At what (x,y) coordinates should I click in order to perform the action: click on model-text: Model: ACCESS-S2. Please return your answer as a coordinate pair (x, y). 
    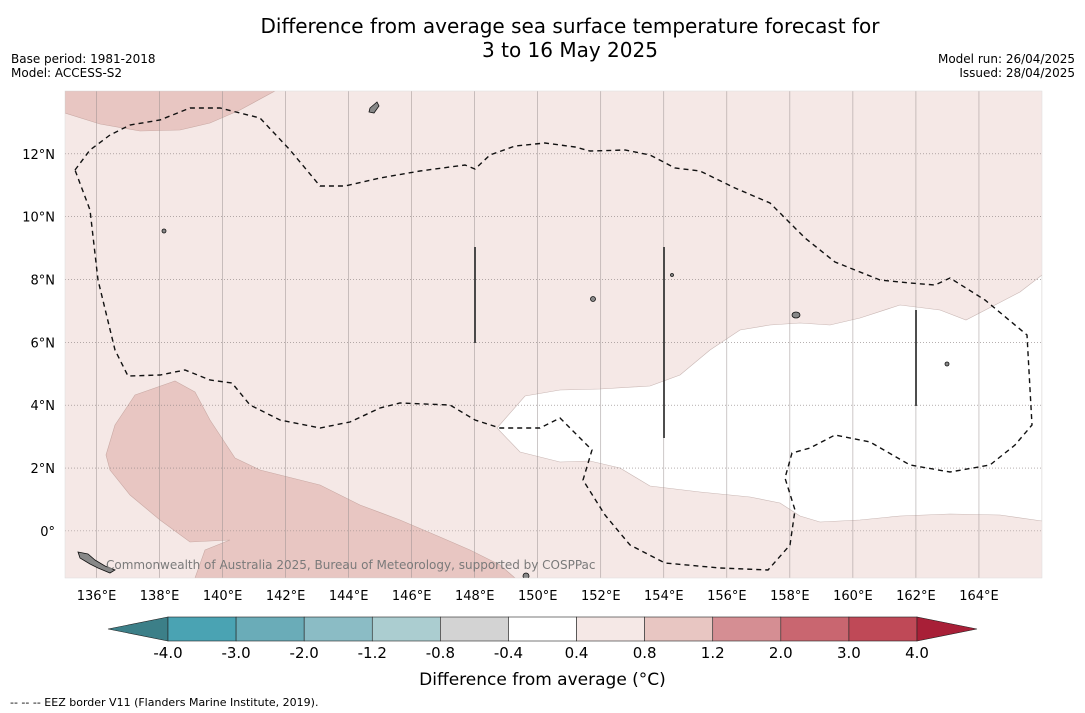
    Looking at the image, I should click on (67, 73).